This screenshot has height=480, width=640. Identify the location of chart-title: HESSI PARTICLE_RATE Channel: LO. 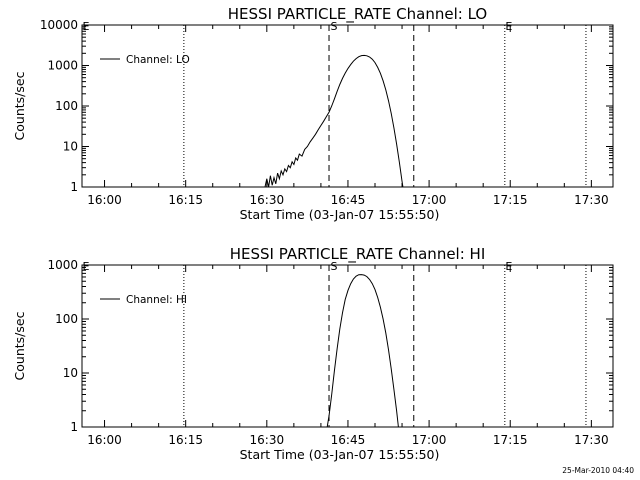
(357, 14).